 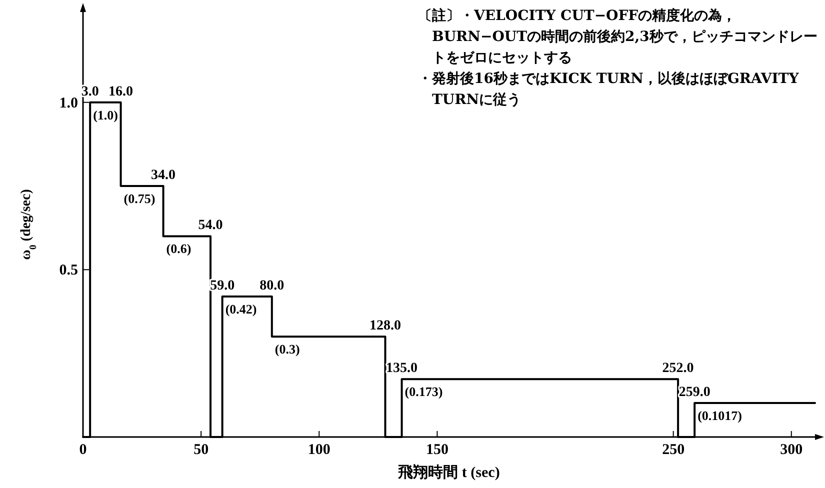 I want to click on annotation: 80.0, so click(x=272, y=286).